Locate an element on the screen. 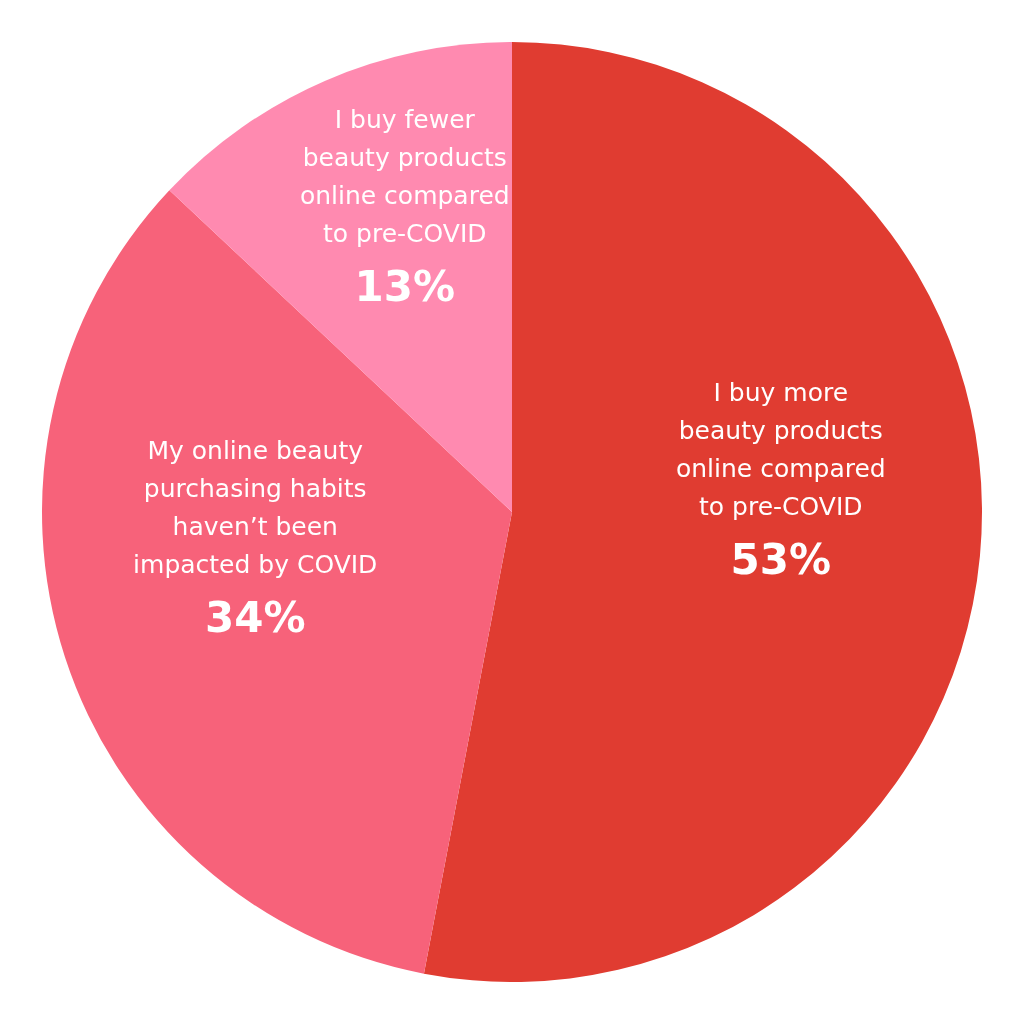  slice-label: My online beauty purchasing habits haven’t been impacted by COVID is located at coordinates (255, 508).